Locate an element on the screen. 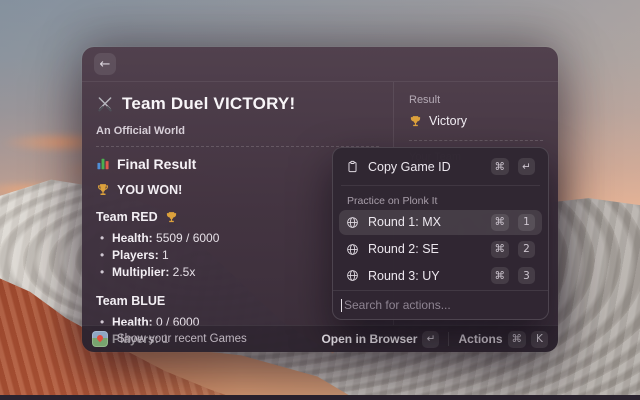  text-caret is located at coordinates (341, 305).